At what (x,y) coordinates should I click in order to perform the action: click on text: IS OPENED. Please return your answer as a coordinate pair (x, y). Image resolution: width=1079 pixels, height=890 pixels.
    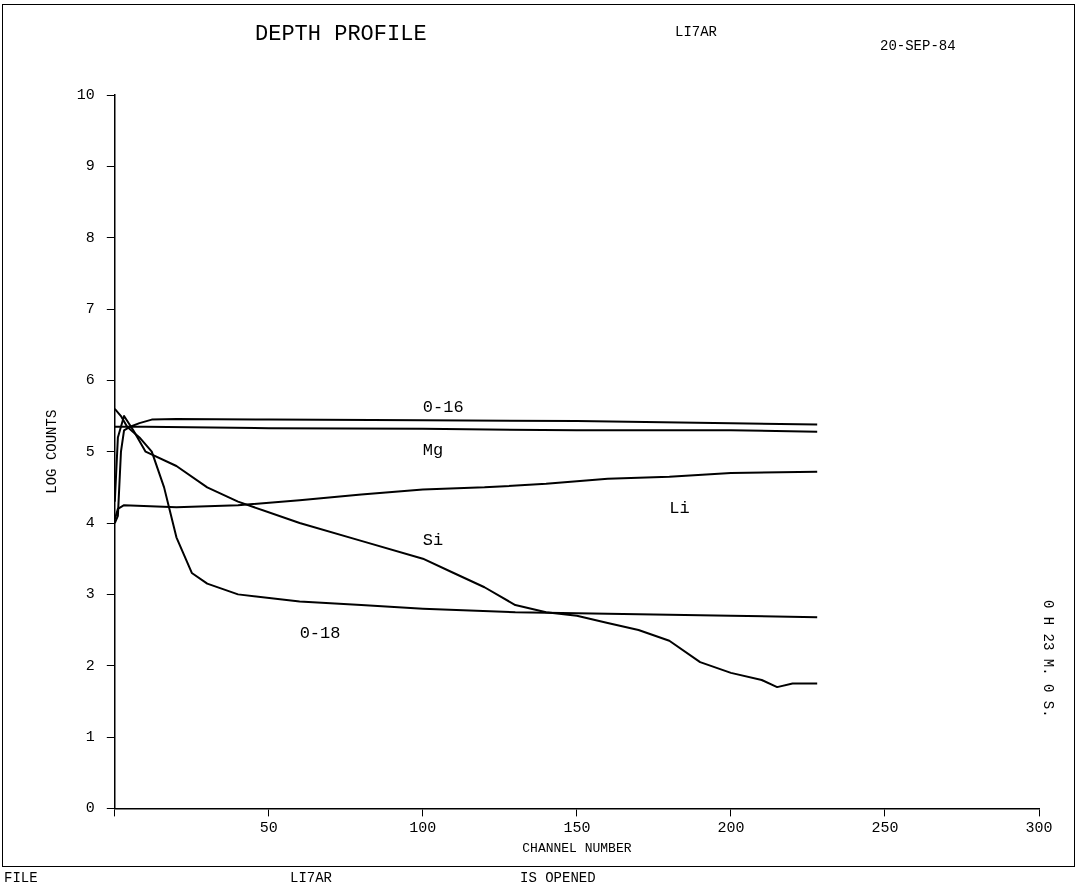
    Looking at the image, I should click on (558, 878).